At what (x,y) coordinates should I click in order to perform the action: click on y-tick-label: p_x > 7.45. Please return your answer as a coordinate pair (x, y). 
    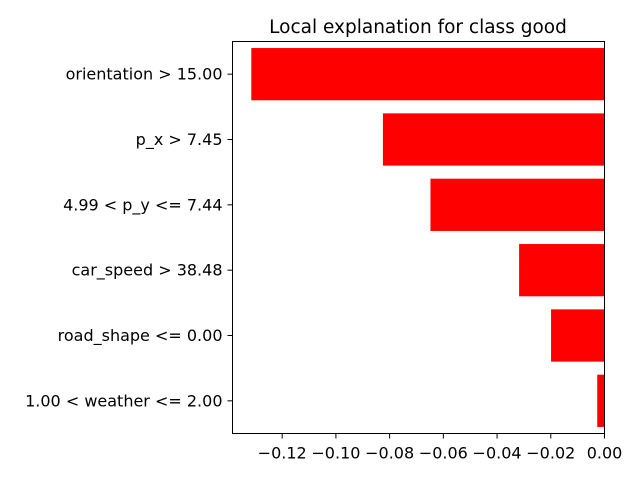
    Looking at the image, I should click on (179, 140).